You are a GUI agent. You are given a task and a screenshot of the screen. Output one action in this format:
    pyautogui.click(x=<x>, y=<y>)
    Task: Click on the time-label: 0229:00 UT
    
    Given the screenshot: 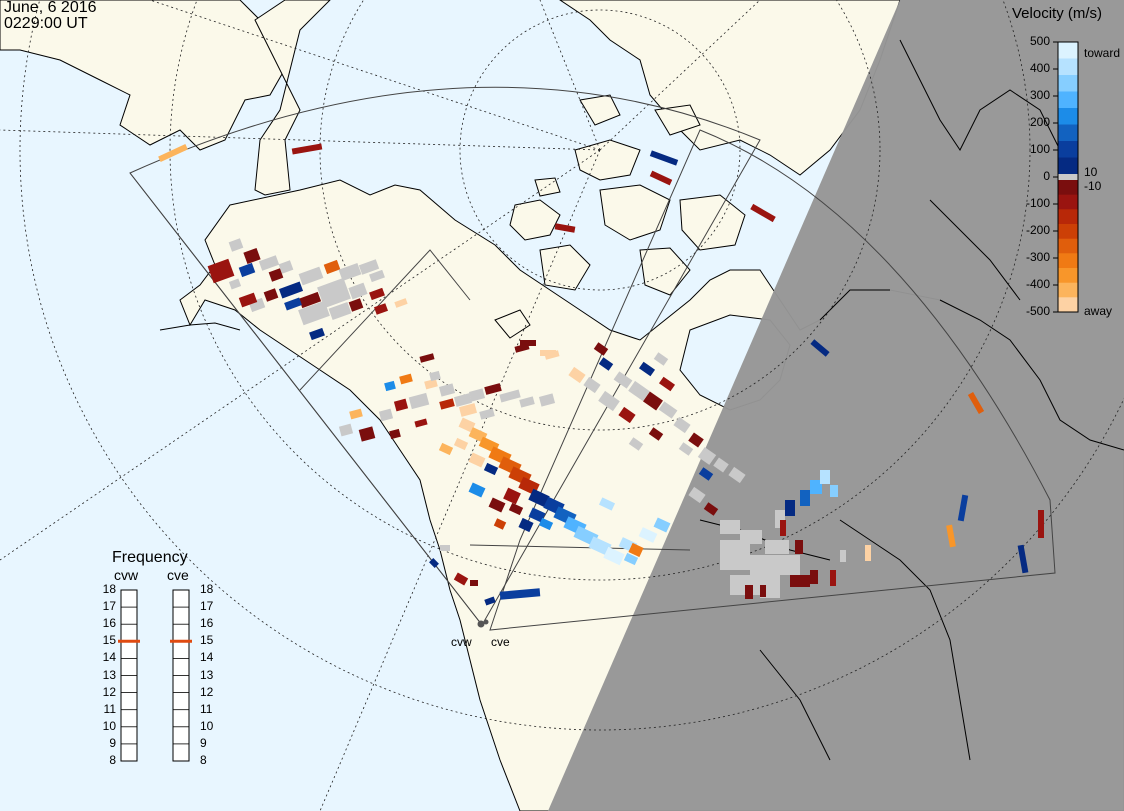 What is the action you would take?
    pyautogui.click(x=46, y=23)
    